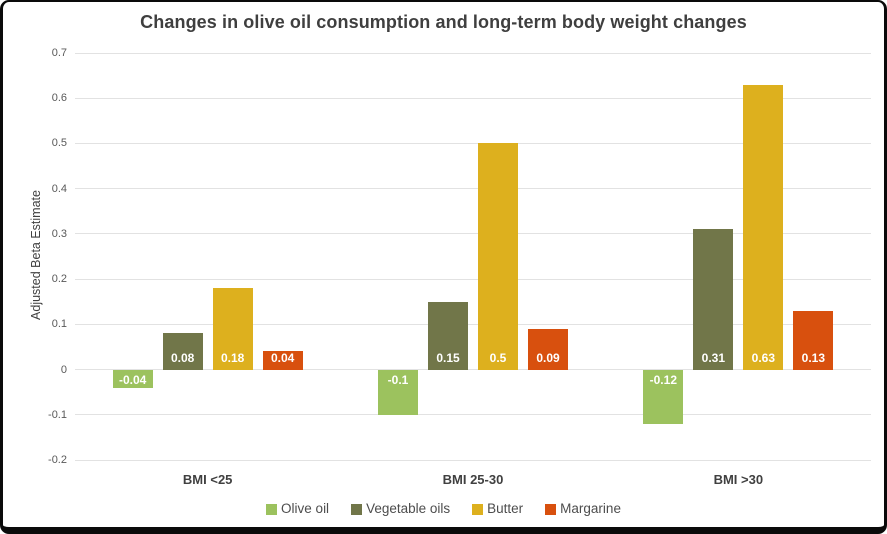 The height and width of the screenshot is (534, 887). What do you see at coordinates (713, 357) in the screenshot?
I see `bar-value-label: 0.31` at bounding box center [713, 357].